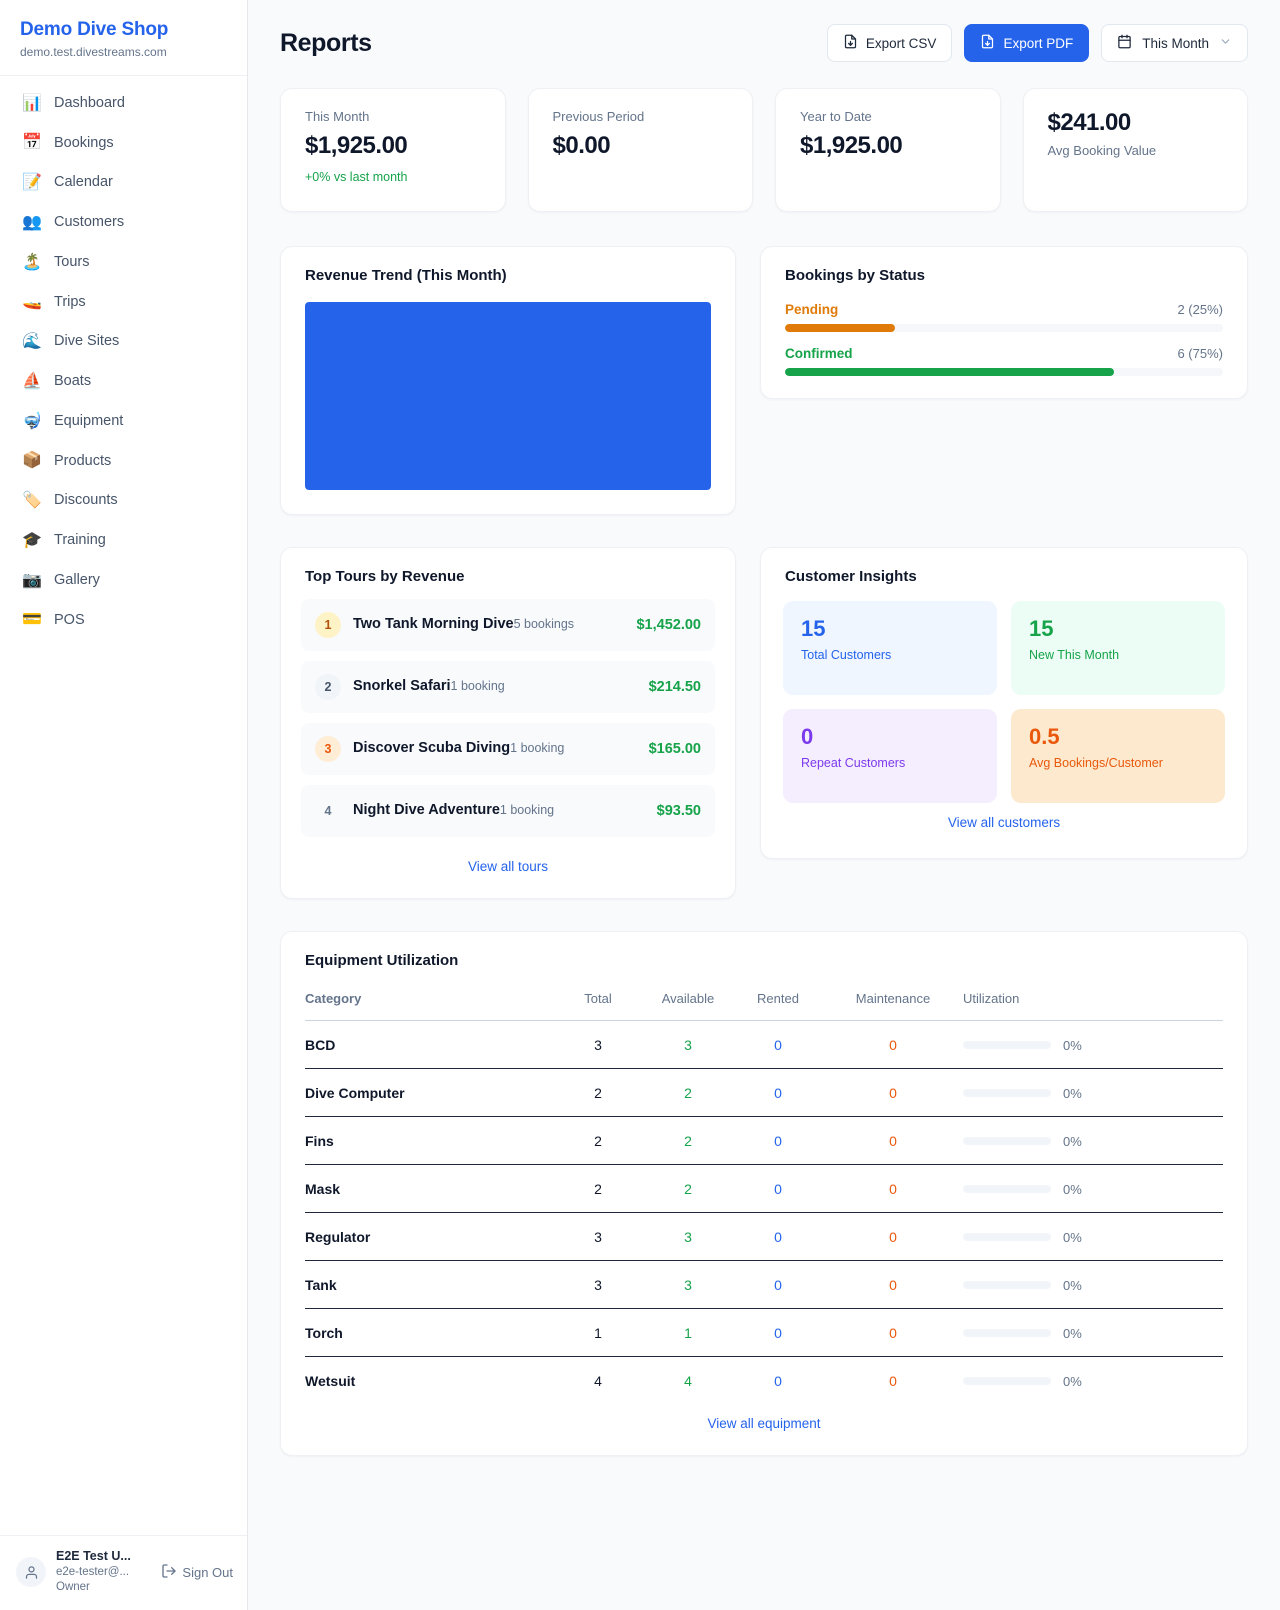  I want to click on table-row: BCD 3 3 0 0 0%, so click(764, 1044).